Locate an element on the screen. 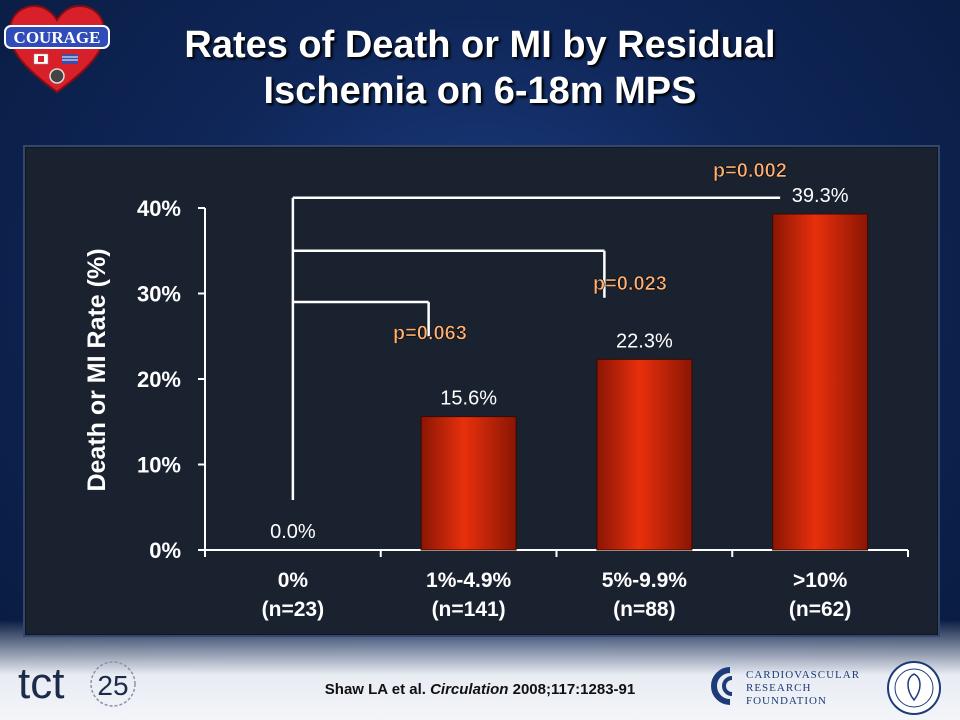 The width and height of the screenshot is (960, 720). crf-line-2: RESEARCH is located at coordinates (778, 688).